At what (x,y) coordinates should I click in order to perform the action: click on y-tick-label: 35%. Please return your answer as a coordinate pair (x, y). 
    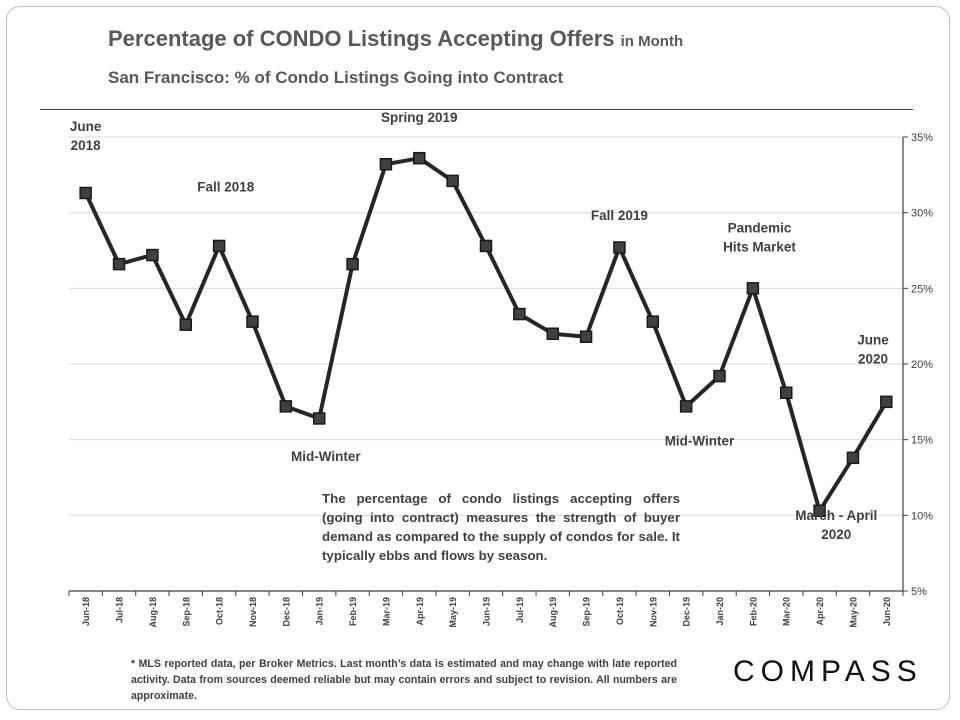
    Looking at the image, I should click on (922, 138).